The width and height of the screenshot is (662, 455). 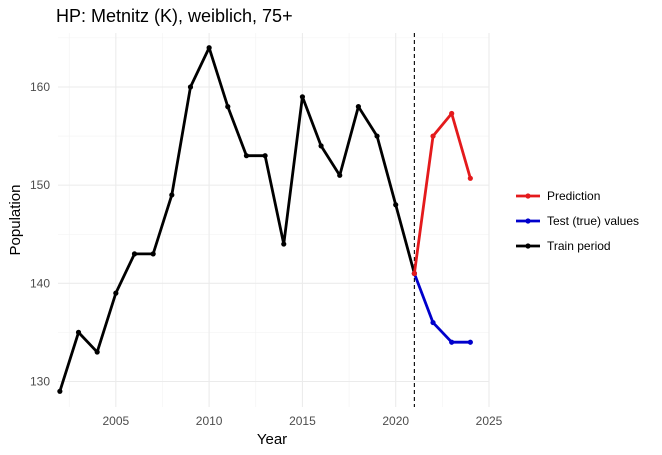 I want to click on y-tick-label: 160, so click(x=40, y=87).